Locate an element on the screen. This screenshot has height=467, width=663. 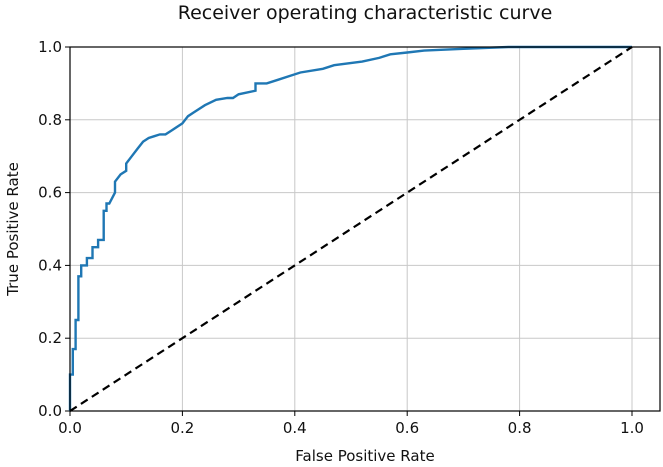
y-tick-label: 0.8 is located at coordinates (50, 120).